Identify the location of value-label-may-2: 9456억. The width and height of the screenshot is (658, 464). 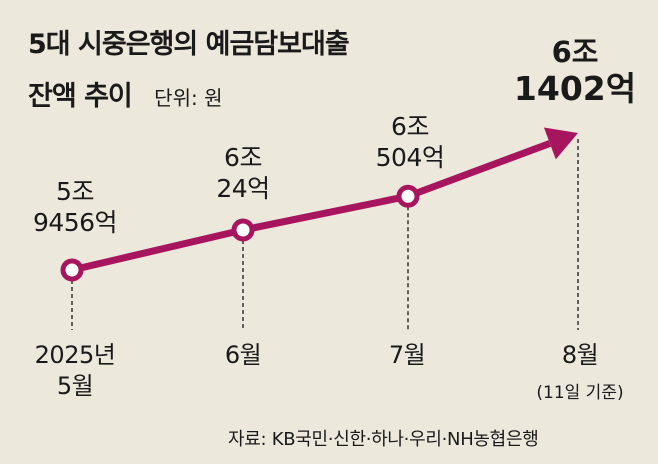
(75, 222).